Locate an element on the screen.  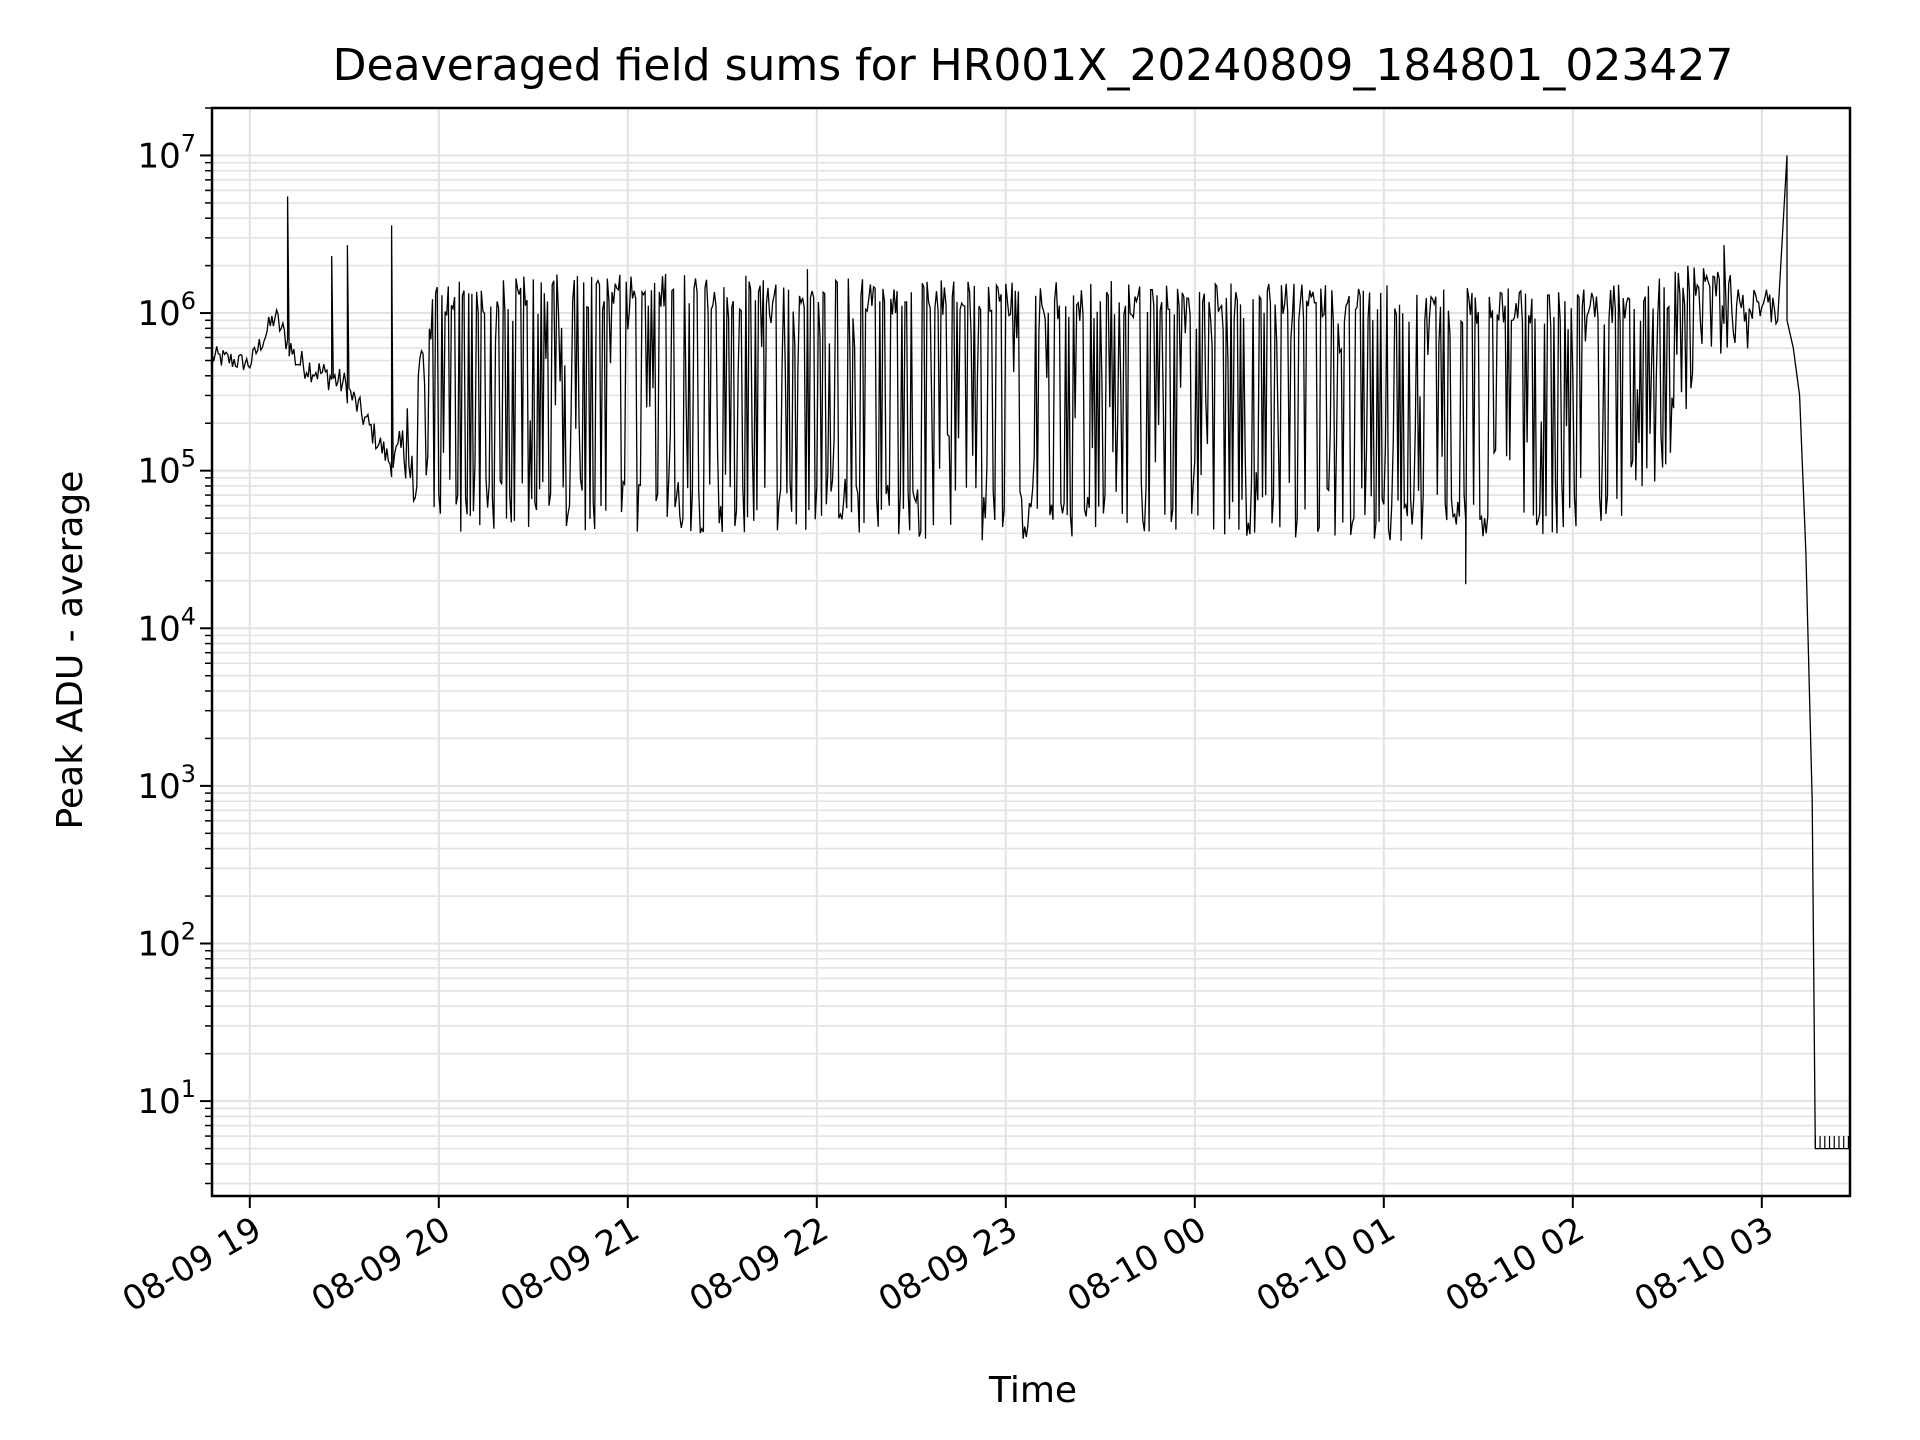
y-tick-label: 10⁷ is located at coordinates (166, 152).